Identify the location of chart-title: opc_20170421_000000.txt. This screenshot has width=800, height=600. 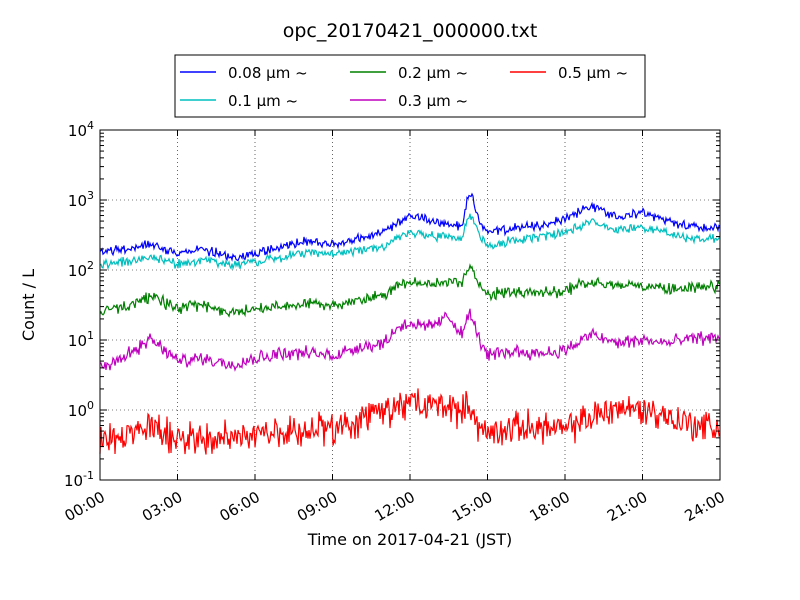
(410, 31).